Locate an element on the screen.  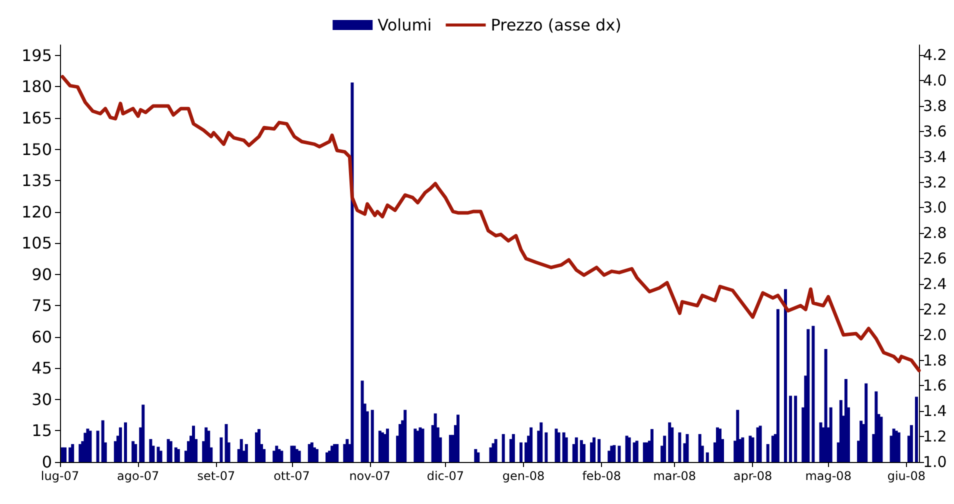
x-tick-label: giu-08 is located at coordinates (906, 476).